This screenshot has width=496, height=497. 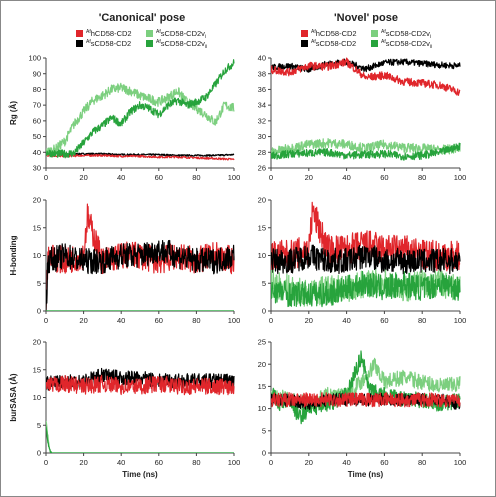 I want to click on canonical-hbond-series-group, so click(x=140, y=257).